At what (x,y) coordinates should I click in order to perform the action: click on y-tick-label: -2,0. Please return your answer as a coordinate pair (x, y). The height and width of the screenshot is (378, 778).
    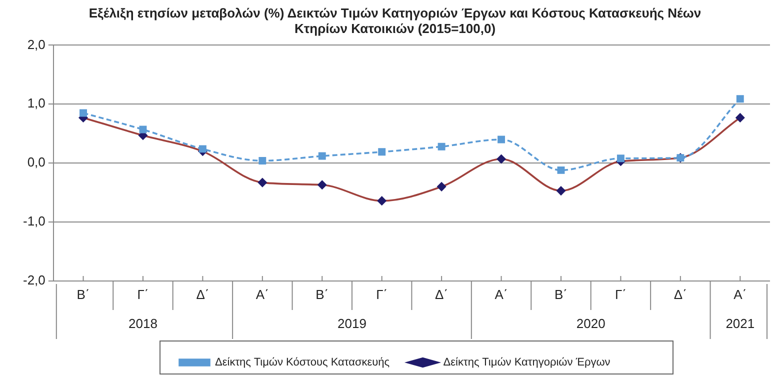
    Looking at the image, I should click on (34, 280).